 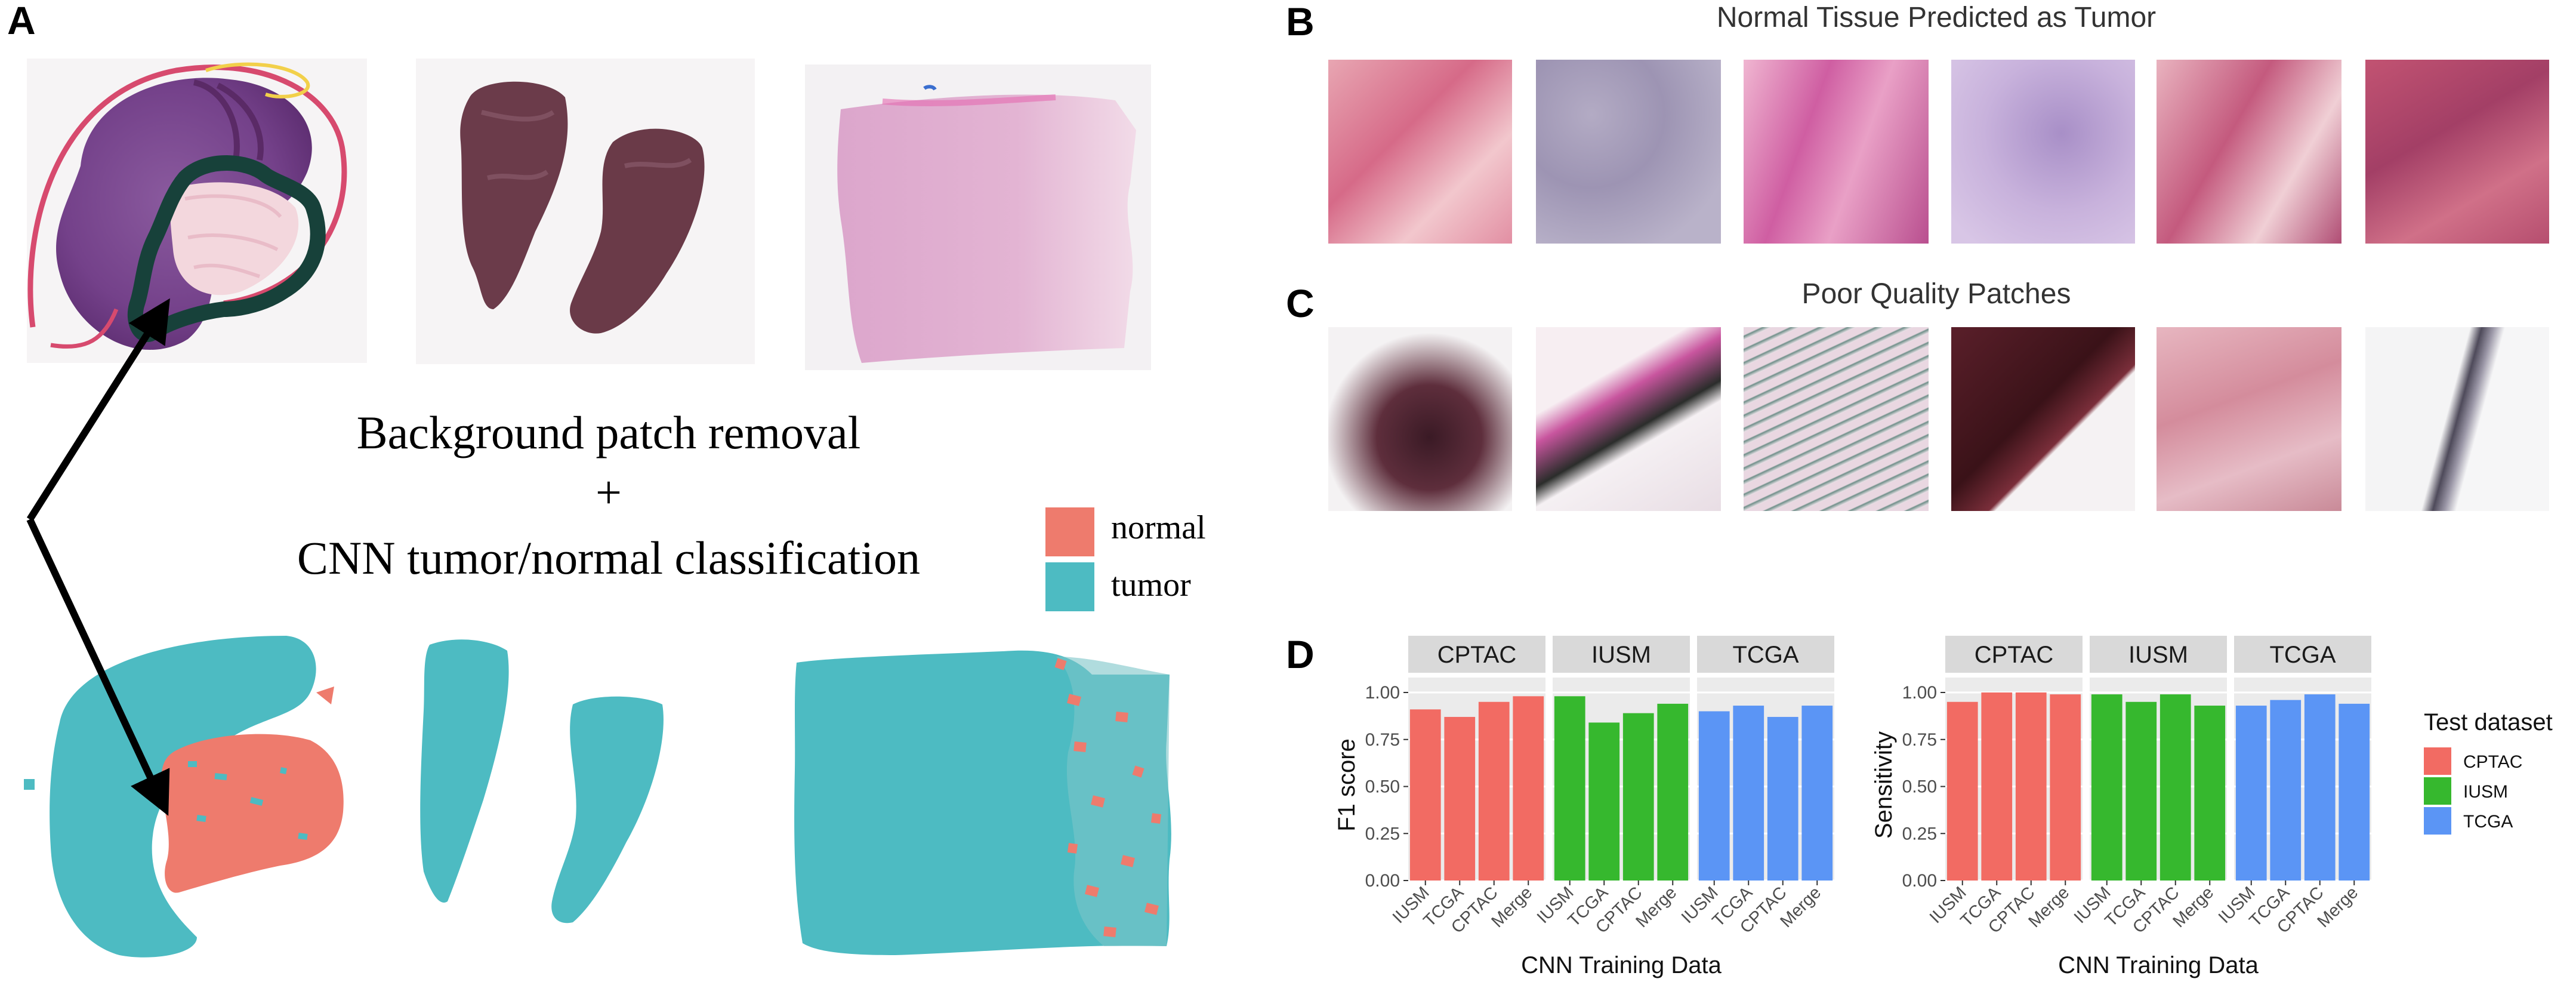 I want to click on legend-normal-label: normal, so click(x=1158, y=527).